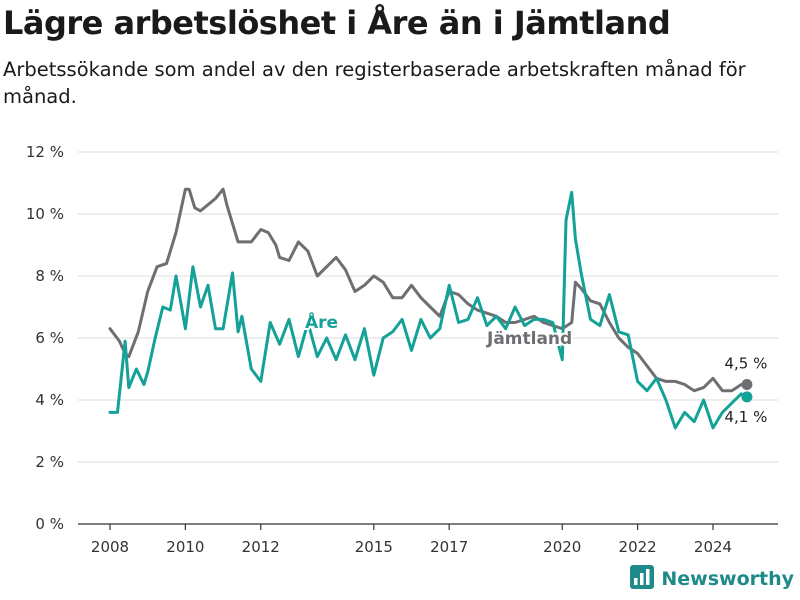  I want to click on x-tick-label: 2017, so click(449, 547).